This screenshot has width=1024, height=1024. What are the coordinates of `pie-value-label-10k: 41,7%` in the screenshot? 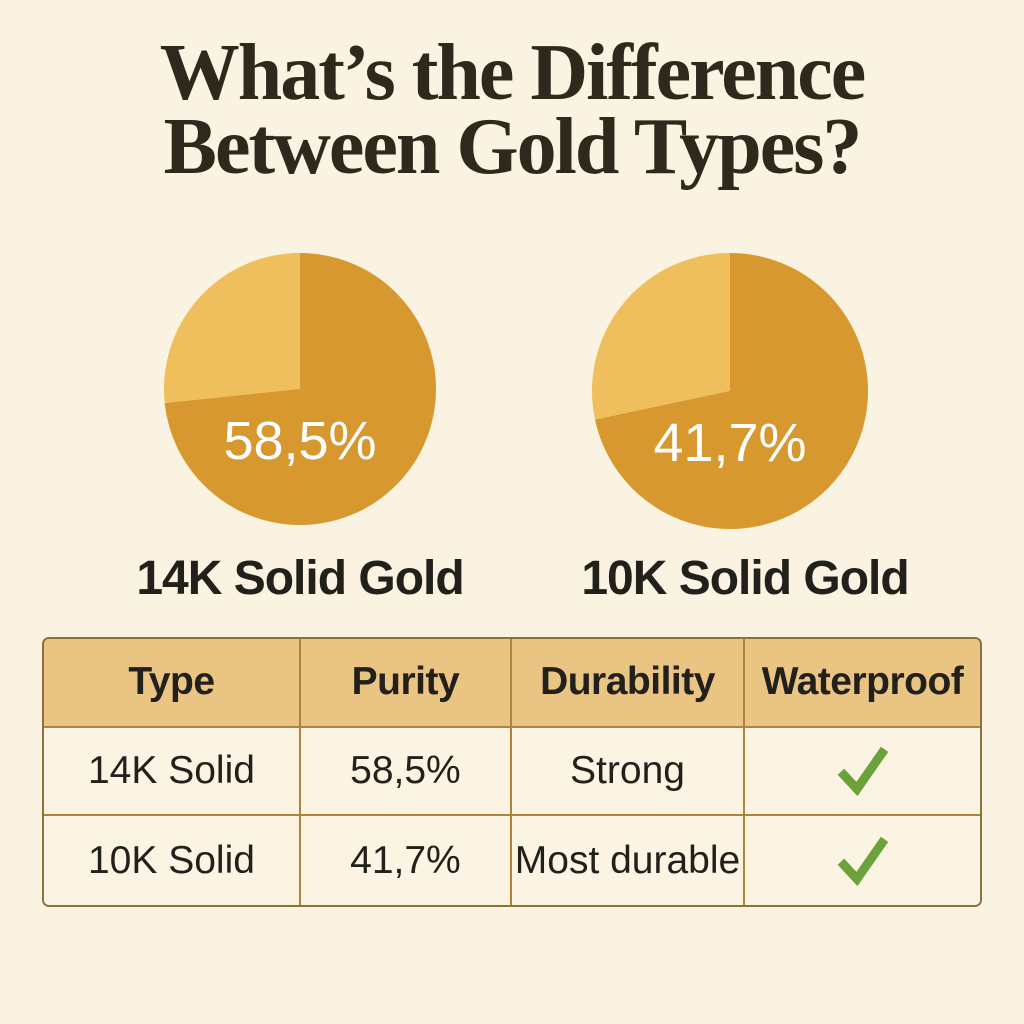 It's located at (730, 443).